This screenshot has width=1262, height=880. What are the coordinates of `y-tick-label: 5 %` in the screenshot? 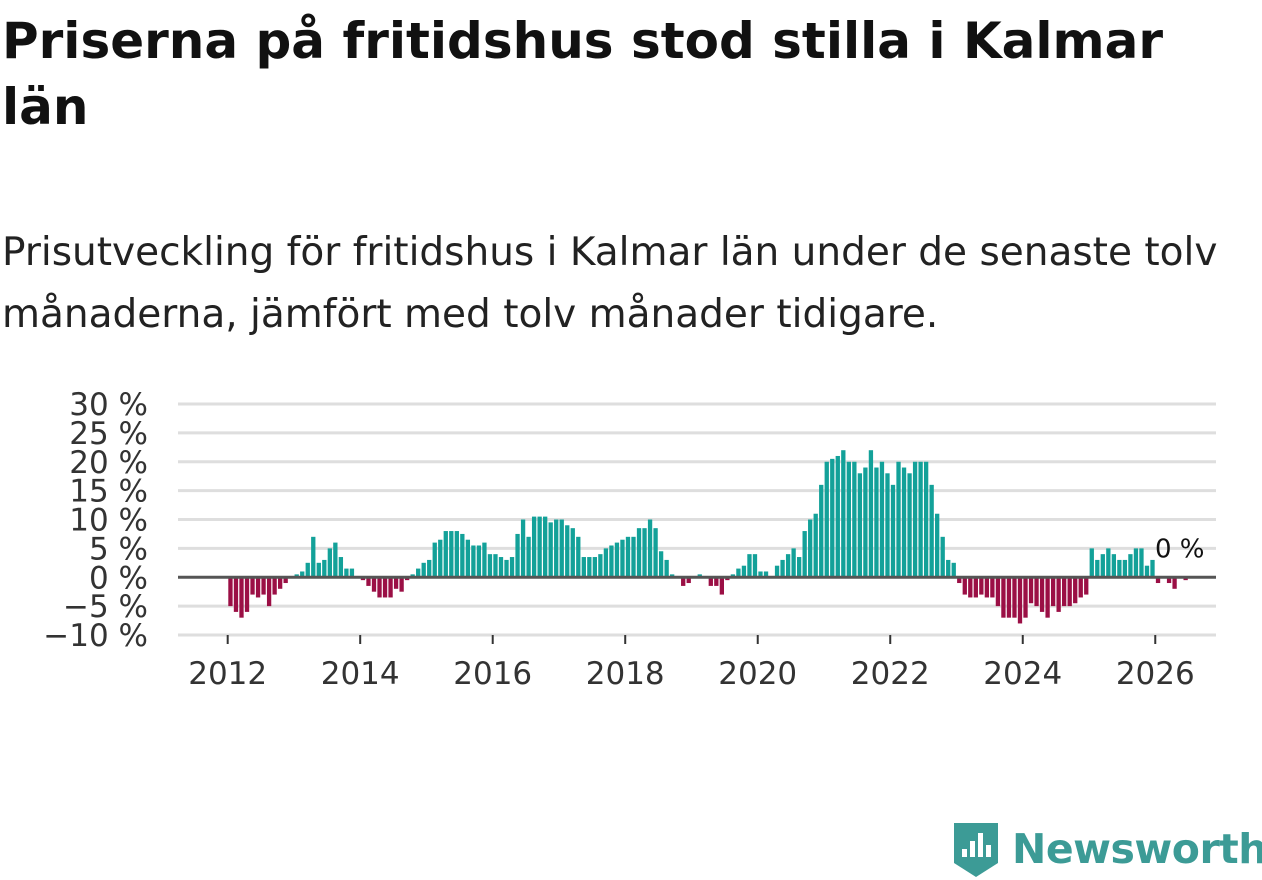 It's located at (118, 549).